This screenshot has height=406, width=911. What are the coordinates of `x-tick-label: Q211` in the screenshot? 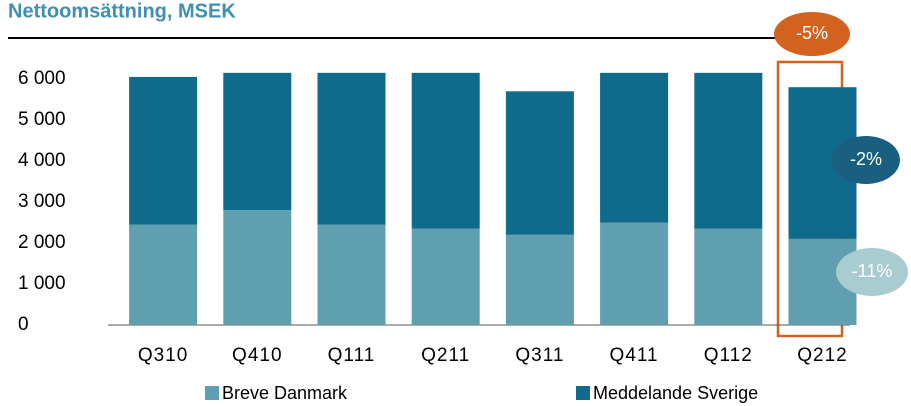 It's located at (445, 355).